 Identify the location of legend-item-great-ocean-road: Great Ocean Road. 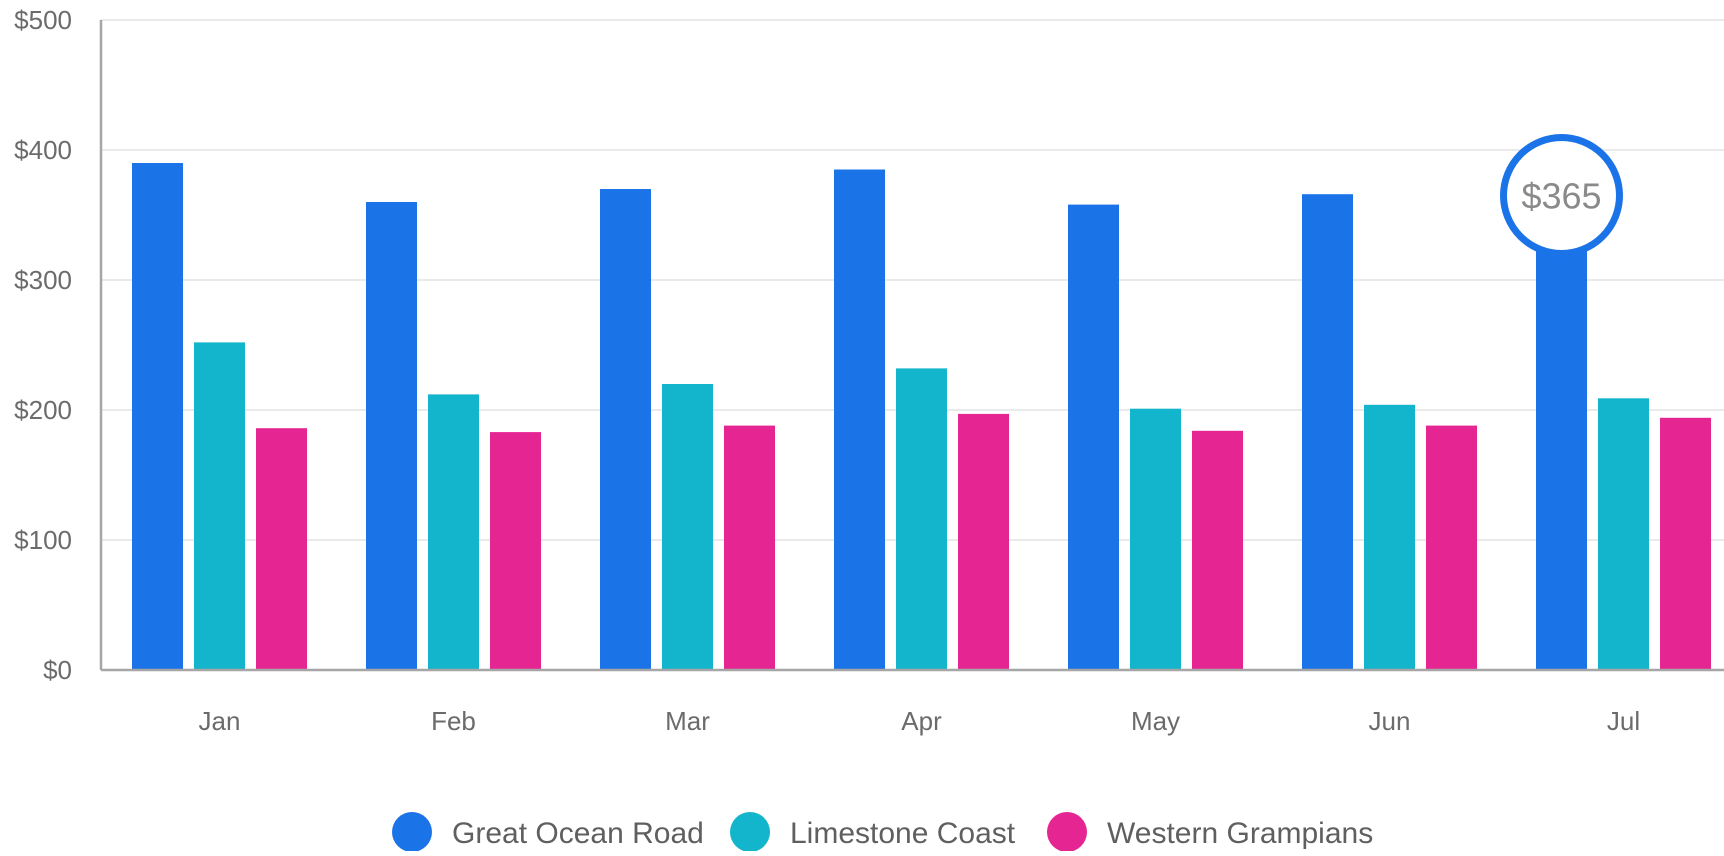
(548, 832).